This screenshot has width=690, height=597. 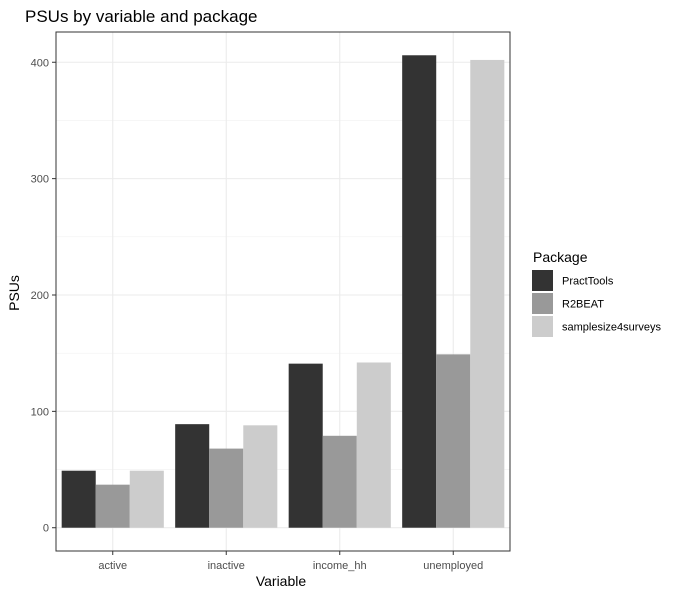 What do you see at coordinates (305, 445) in the screenshot?
I see `bar-income_hh-PractTools` at bounding box center [305, 445].